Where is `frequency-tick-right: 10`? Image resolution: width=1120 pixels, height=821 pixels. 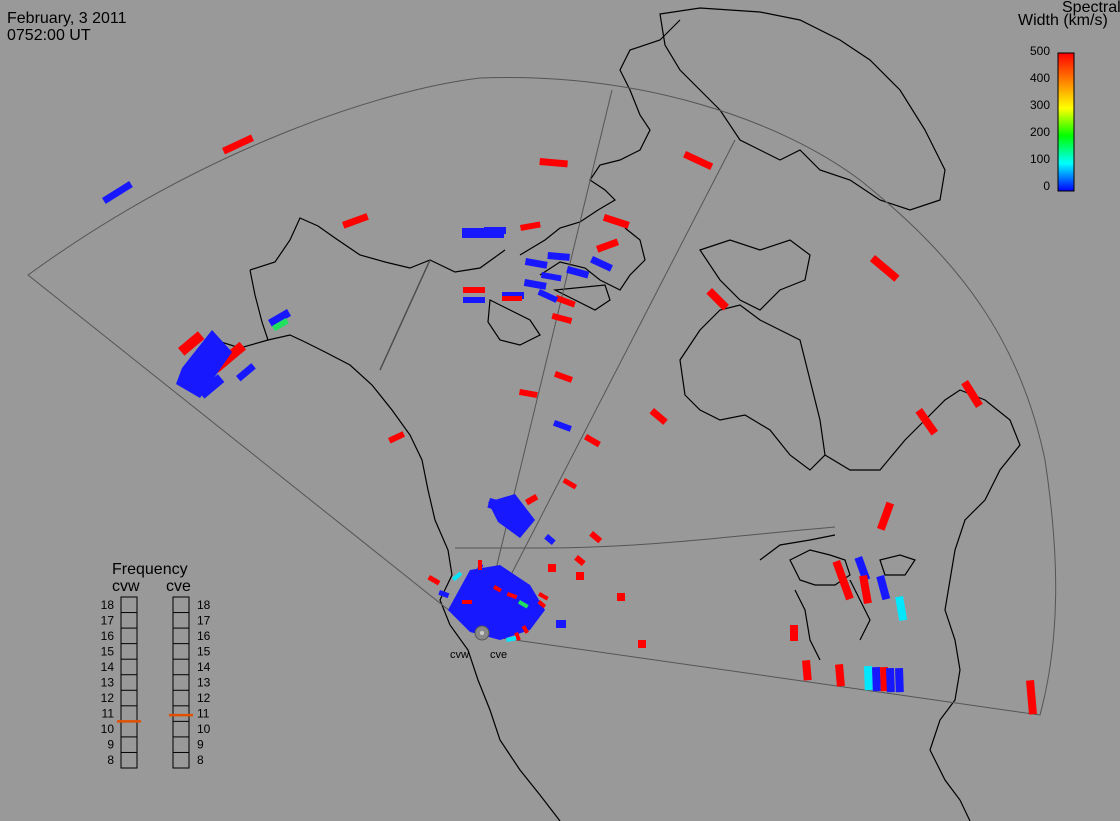 frequency-tick-right: 10 is located at coordinates (204, 729).